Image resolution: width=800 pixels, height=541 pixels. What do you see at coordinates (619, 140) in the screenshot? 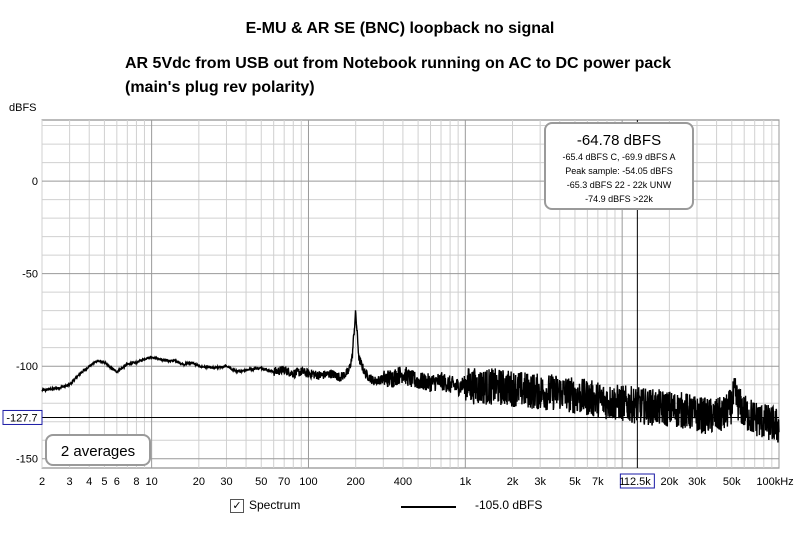
I see `stats-main-value: -64.78 dBFS` at bounding box center [619, 140].